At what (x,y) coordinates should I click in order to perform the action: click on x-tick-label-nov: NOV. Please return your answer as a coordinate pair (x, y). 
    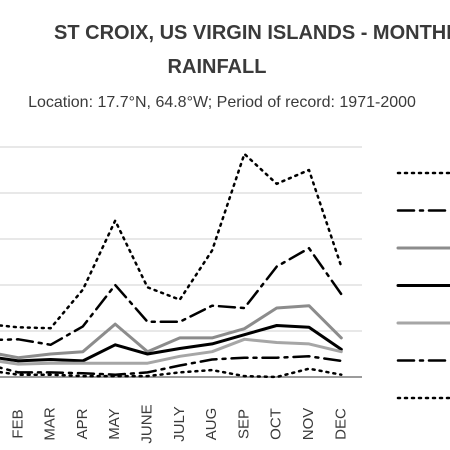
    Looking at the image, I should click on (308, 424).